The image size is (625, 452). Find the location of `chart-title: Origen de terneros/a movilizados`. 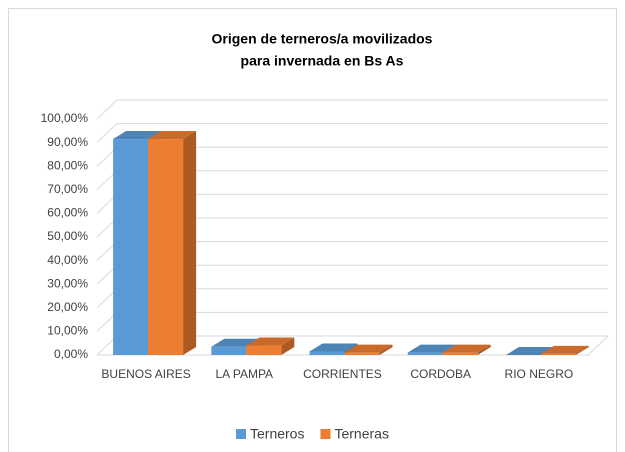

chart-title: Origen de terneros/a movilizados is located at coordinates (322, 39).